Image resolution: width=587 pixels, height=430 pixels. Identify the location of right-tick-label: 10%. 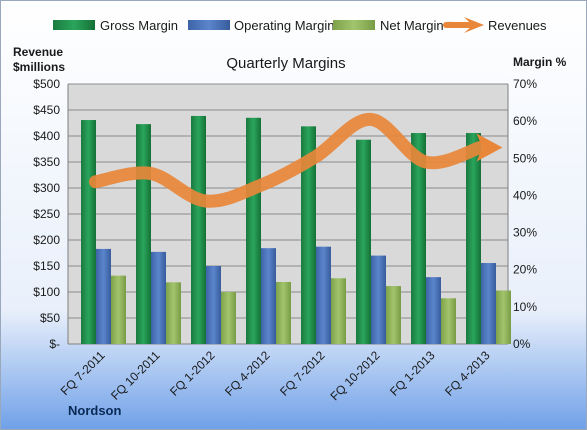
(525, 307).